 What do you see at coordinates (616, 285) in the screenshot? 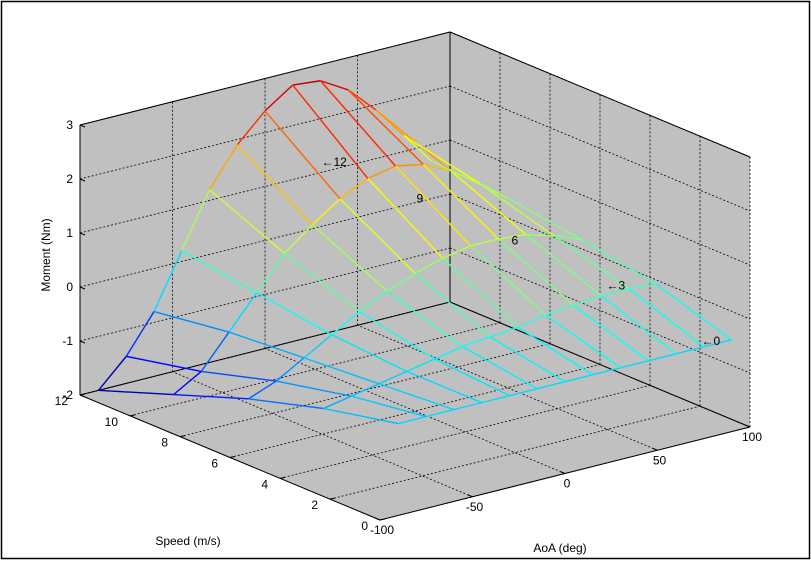
I see `contour-annotation: ←3` at bounding box center [616, 285].